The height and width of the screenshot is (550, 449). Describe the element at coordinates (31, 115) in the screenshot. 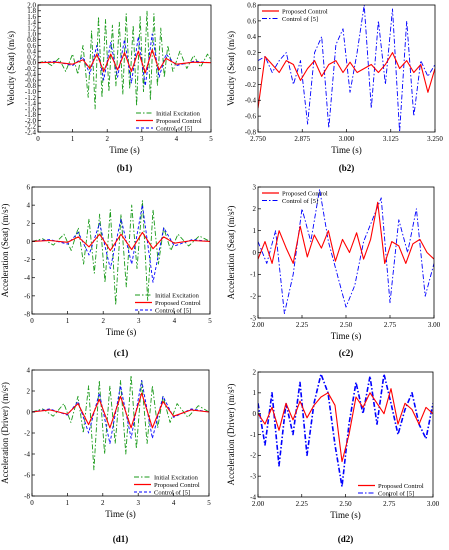

I see `y-tick-label: -1.8` at that location.